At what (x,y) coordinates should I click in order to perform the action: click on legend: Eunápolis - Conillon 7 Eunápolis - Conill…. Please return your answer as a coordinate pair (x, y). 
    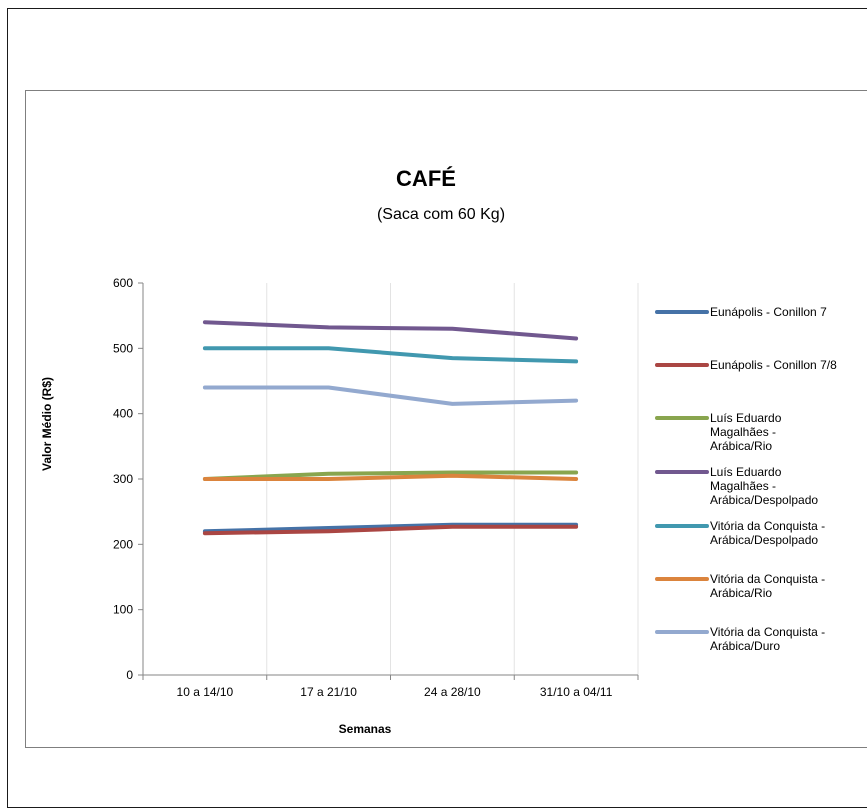
    Looking at the image, I should click on (746, 479).